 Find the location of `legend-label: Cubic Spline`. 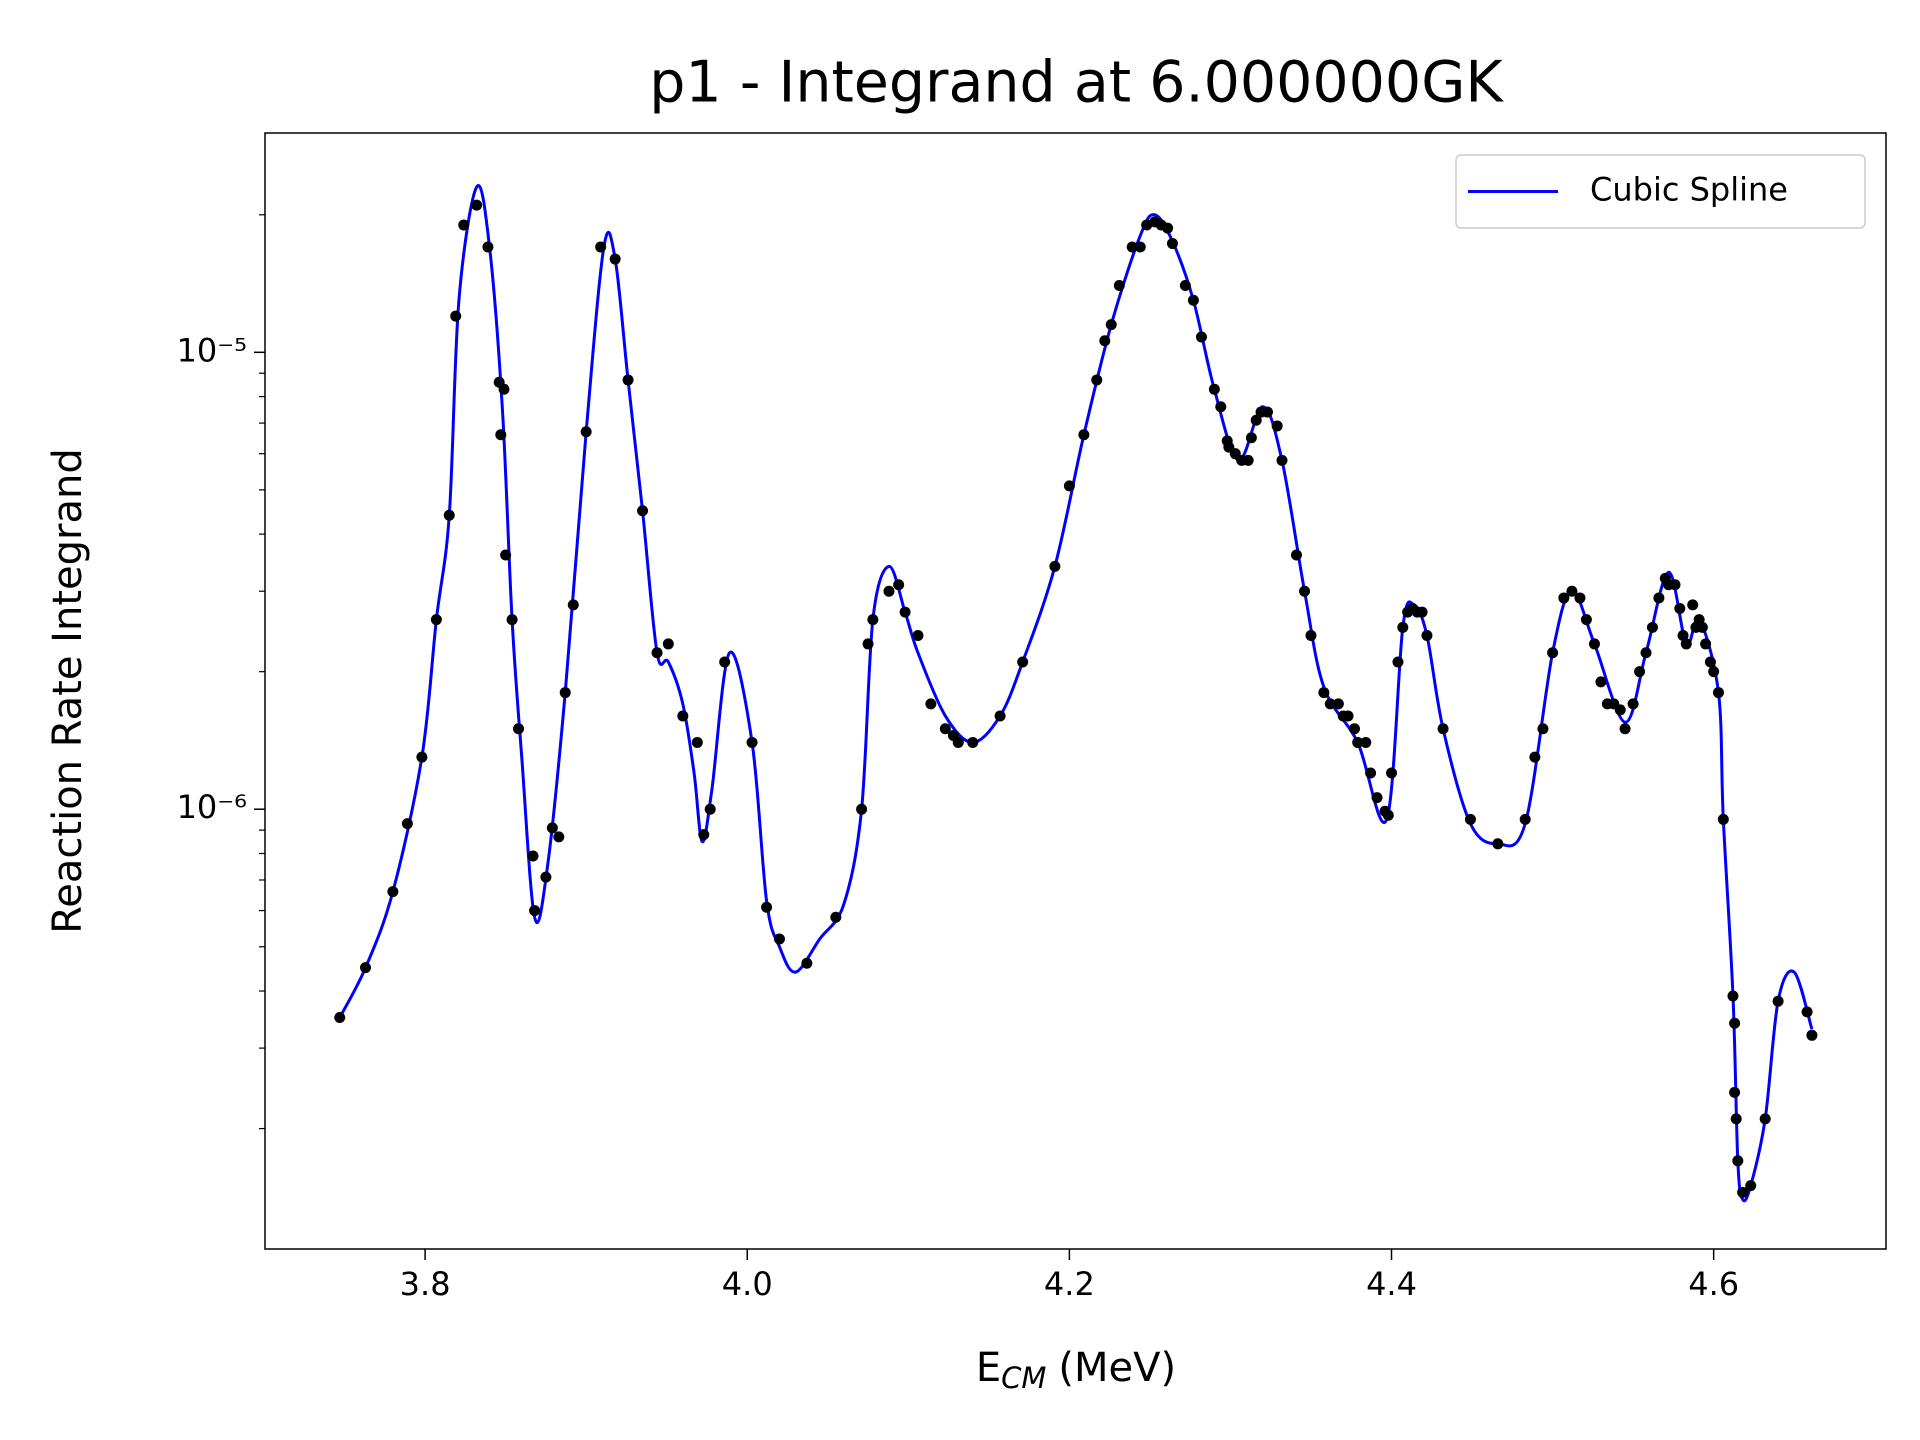

legend-label: Cubic Spline is located at coordinates (1689, 190).